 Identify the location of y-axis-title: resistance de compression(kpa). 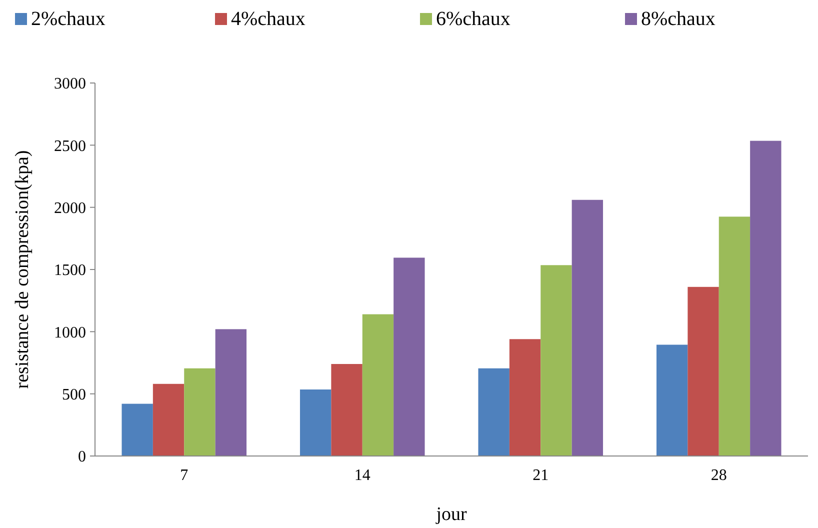
(22, 269).